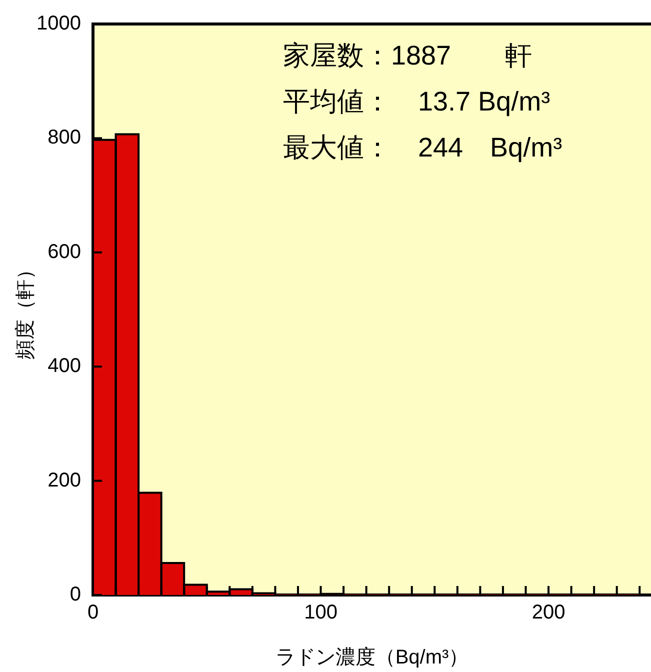  I want to click on y-tick-label: 1000, so click(58, 23).